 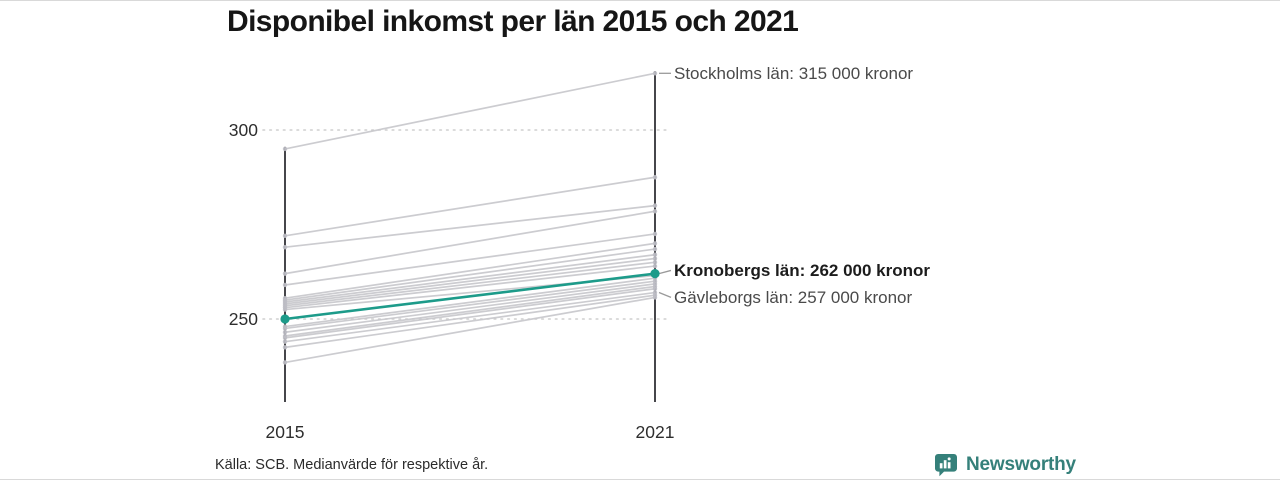 I want to click on y-axis-tick-300: 300, so click(x=243, y=130).